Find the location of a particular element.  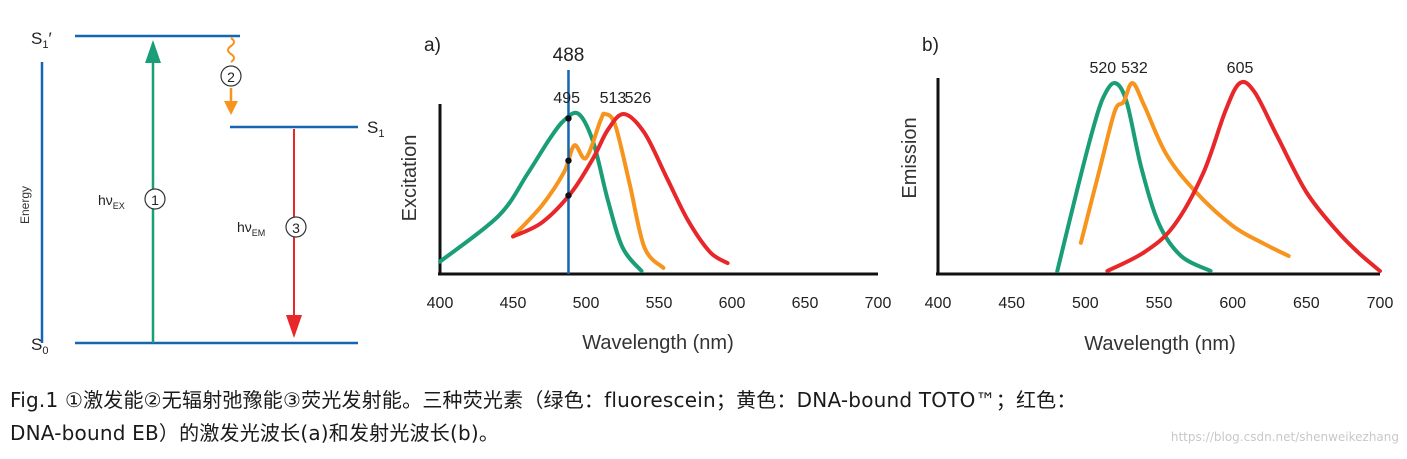

chart-a-ticks: 400 450 500 550 600 650 700 is located at coordinates (659, 303).